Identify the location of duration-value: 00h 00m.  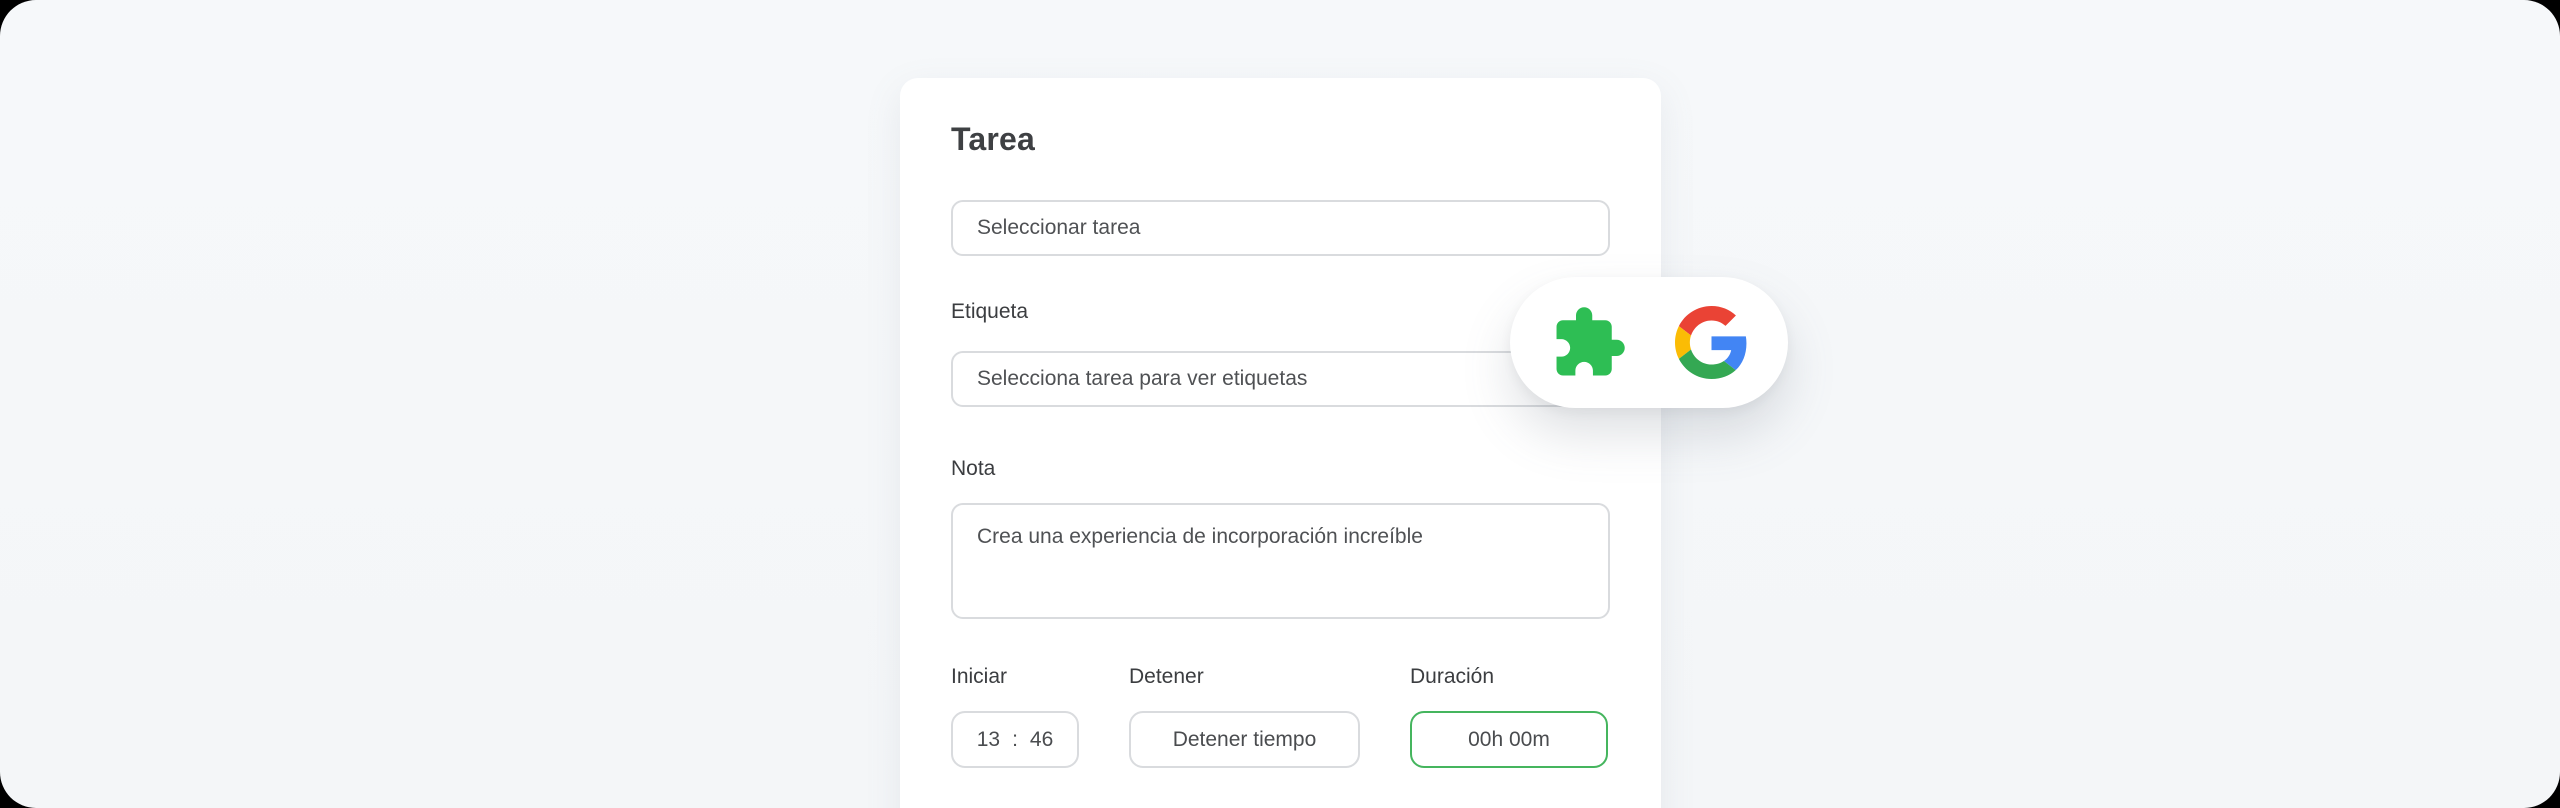
(1509, 739).